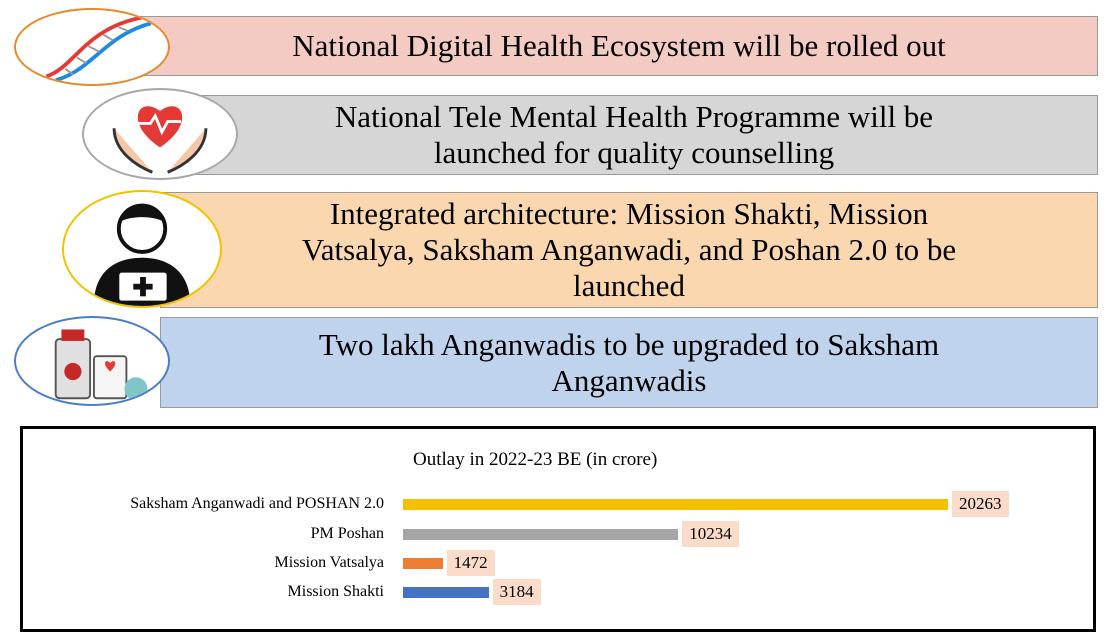 The image size is (1117, 642). Describe the element at coordinates (92, 361) in the screenshot. I see `medical-supplies-icon` at that location.